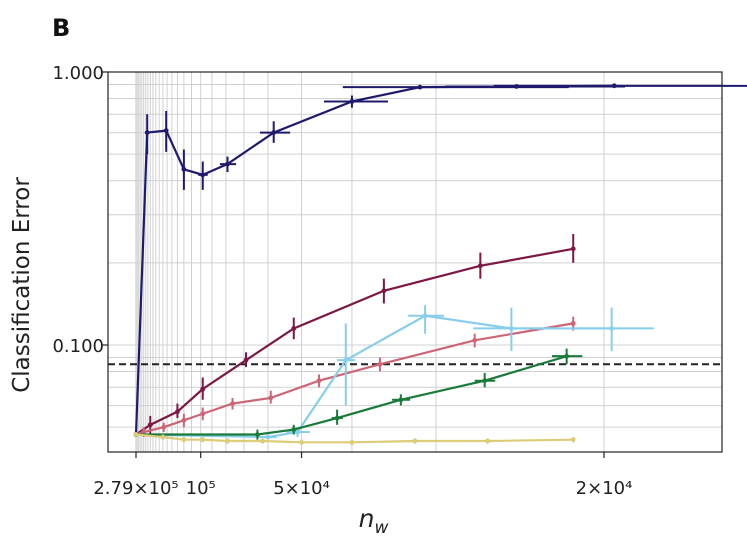 The image size is (747, 542). What do you see at coordinates (301, 488) in the screenshot?
I see `x-tick-label: 5×10⁴` at bounding box center [301, 488].